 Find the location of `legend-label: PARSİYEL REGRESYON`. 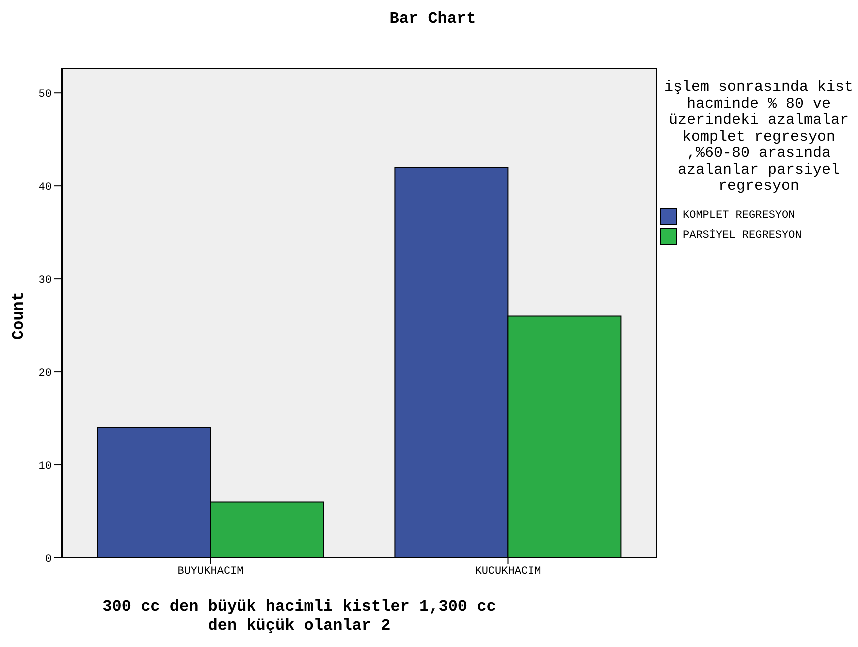

legend-label: PARSİYEL REGRESYON is located at coordinates (742, 236).